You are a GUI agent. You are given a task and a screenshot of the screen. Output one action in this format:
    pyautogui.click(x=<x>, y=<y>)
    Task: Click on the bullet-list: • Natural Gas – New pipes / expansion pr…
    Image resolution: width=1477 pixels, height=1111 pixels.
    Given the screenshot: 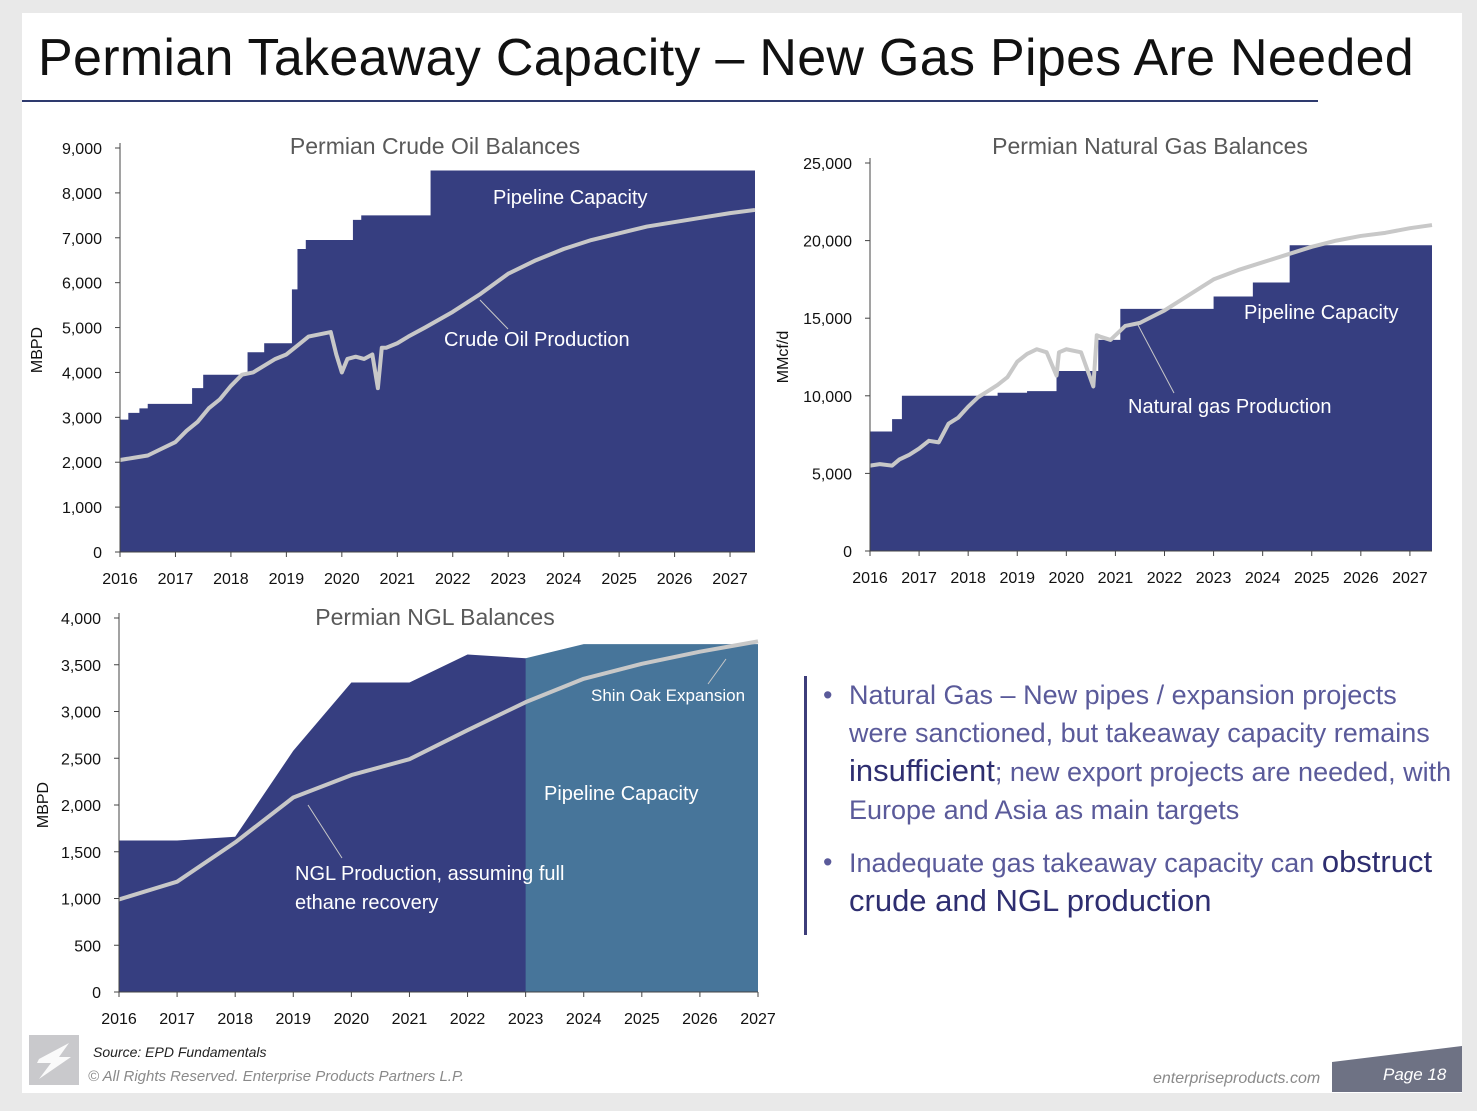 What is the action you would take?
    pyautogui.click(x=1132, y=805)
    